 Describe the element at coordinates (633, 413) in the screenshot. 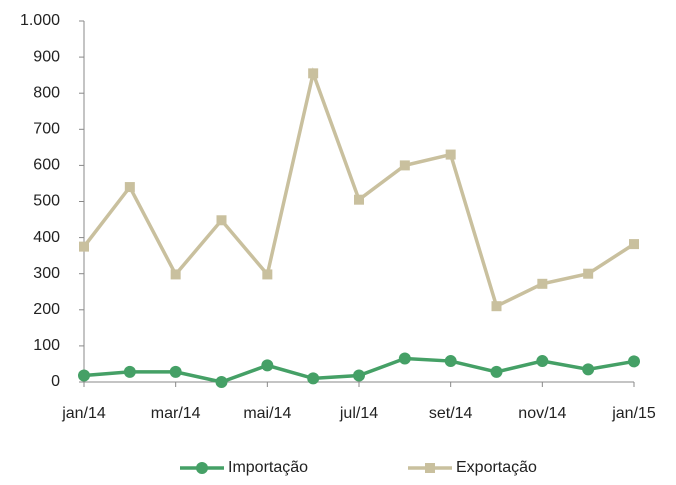

I see `x-tick-label: jan/15` at that location.